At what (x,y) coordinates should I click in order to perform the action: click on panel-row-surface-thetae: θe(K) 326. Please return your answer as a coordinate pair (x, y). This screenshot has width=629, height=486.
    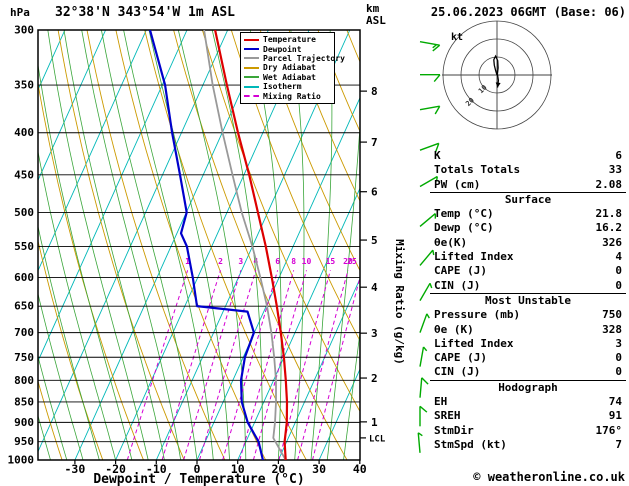
    Looking at the image, I should click on (528, 243).